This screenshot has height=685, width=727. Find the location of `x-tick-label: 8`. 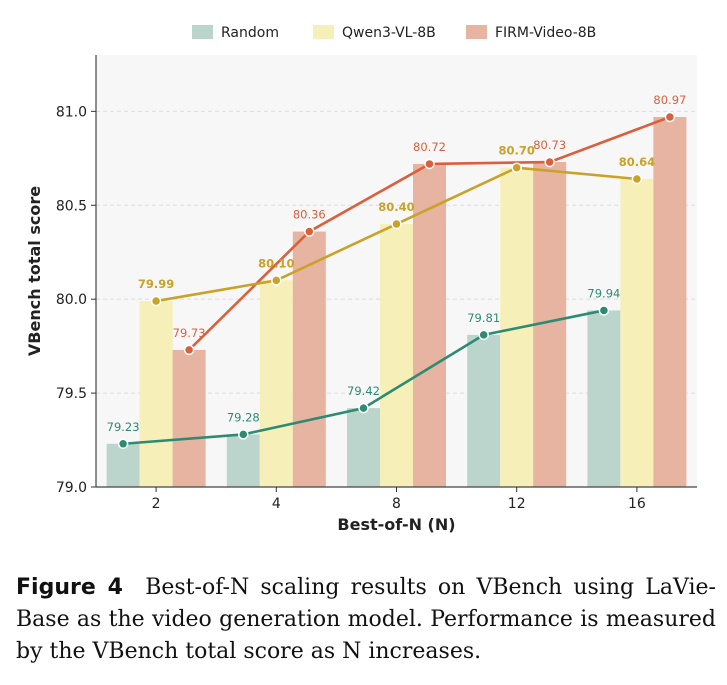

x-tick-label: 8 is located at coordinates (396, 504).